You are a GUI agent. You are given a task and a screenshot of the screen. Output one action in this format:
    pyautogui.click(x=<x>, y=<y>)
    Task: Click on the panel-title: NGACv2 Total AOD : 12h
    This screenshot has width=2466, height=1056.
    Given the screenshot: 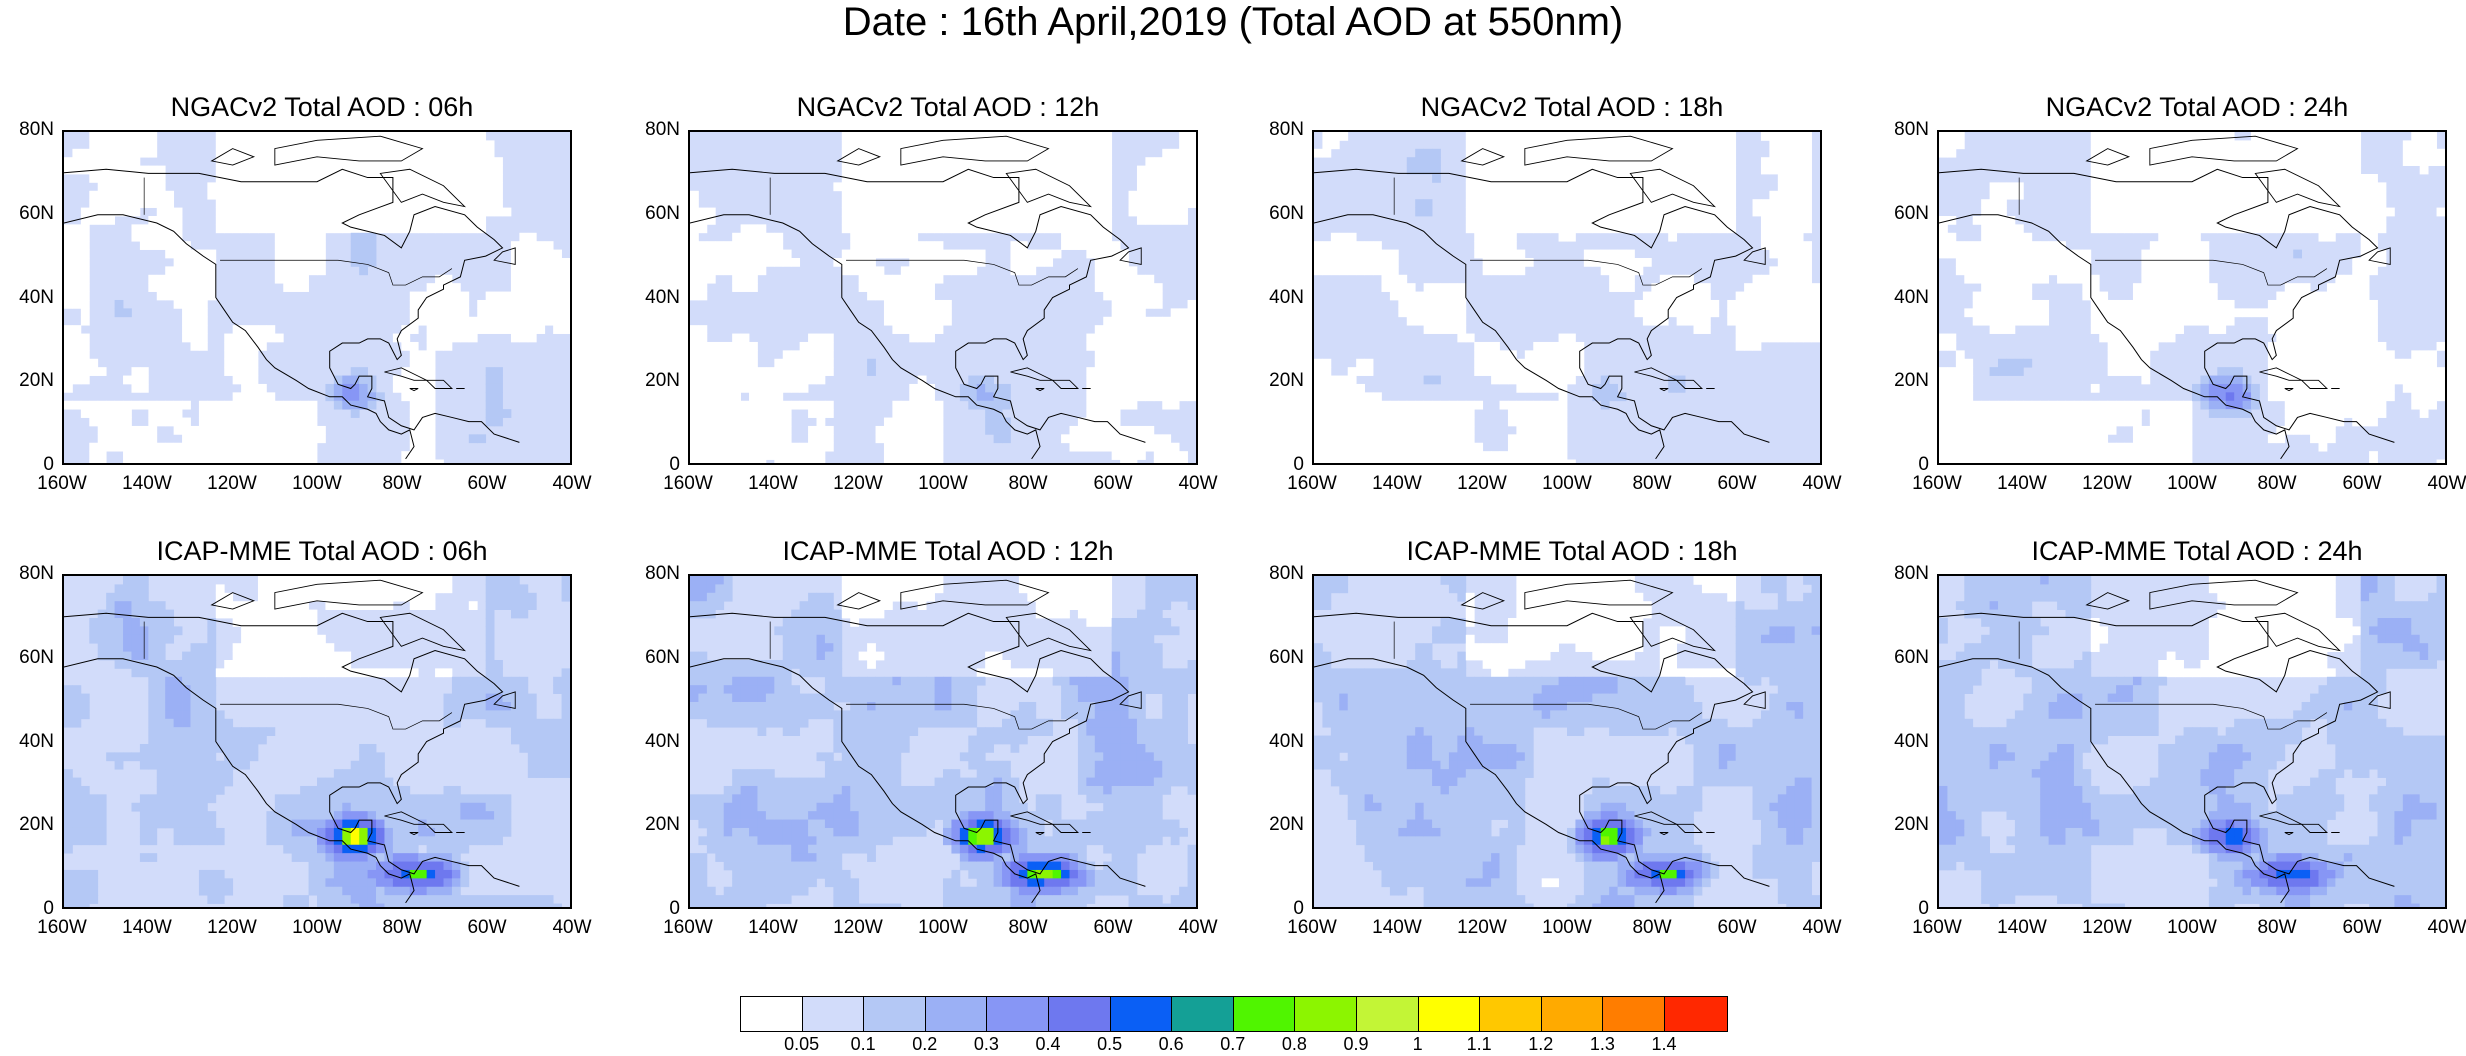 What is the action you would take?
    pyautogui.click(x=948, y=107)
    